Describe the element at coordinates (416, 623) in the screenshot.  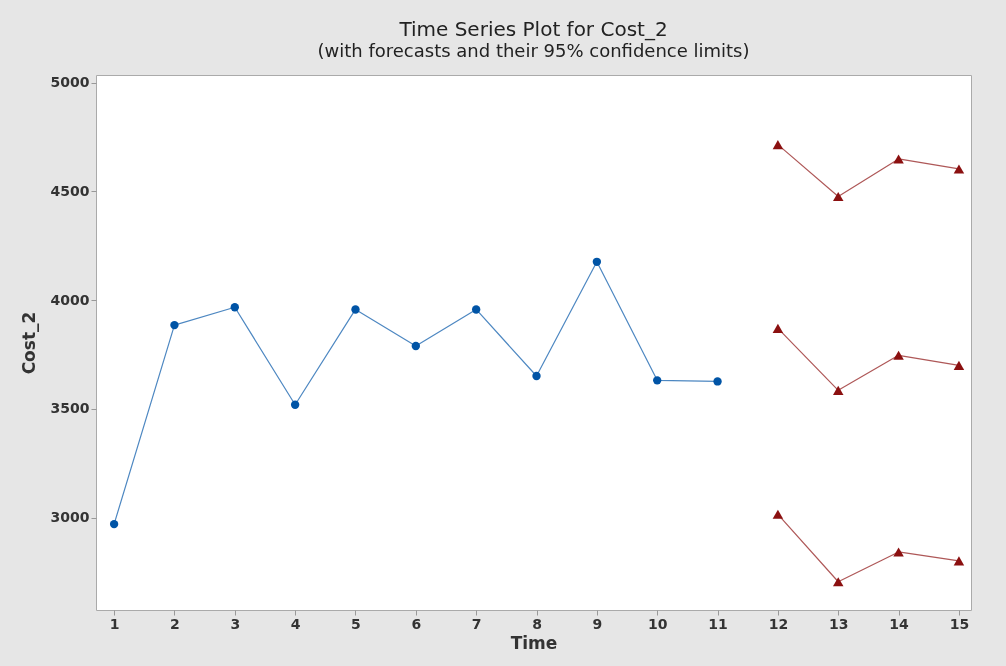
I see `x-tick-label: 6` at that location.